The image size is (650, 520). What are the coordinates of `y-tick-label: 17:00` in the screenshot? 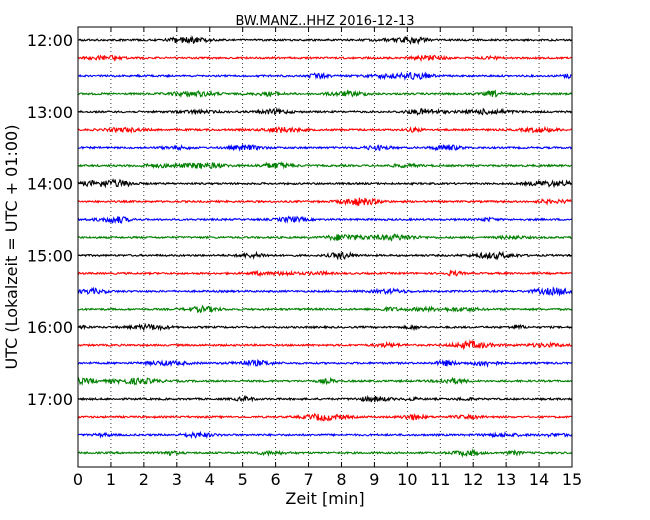 It's located at (50, 399).